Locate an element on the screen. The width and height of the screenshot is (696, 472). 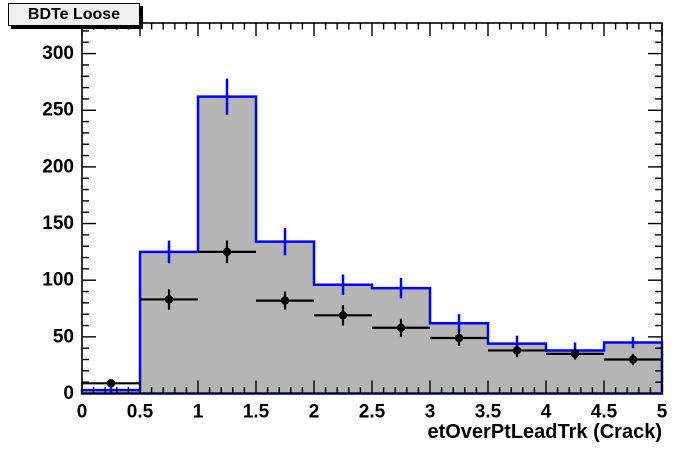
x-axis-title: etOverPtLeadTrk (Crack) is located at coordinates (544, 432).